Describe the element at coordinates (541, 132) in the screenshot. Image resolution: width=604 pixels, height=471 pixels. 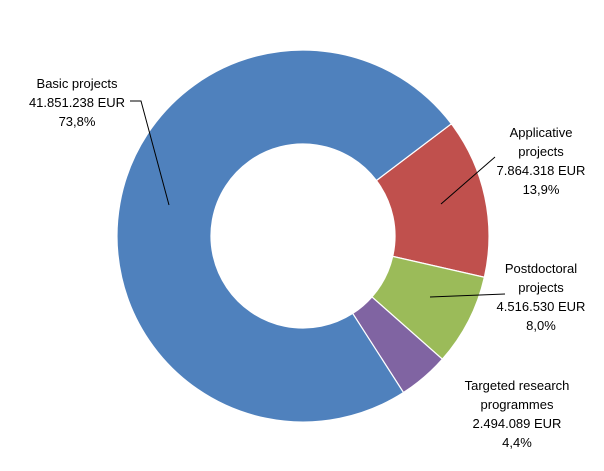
I see `data-label-0-line-0: Applicative` at that location.